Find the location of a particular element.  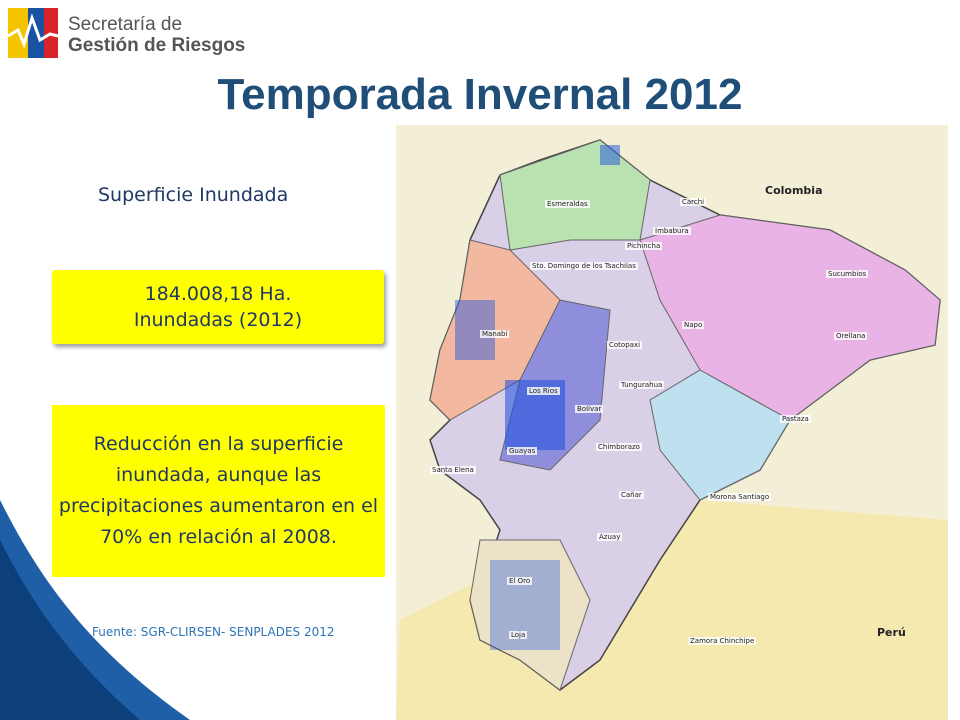

map-label: Los Ríos is located at coordinates (543, 391).